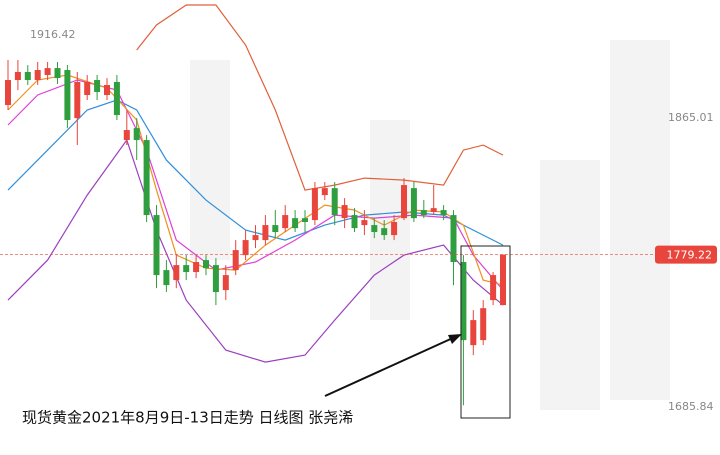 The height and width of the screenshot is (455, 720). I want to click on y-tick-label: 1865.01, so click(691, 117).